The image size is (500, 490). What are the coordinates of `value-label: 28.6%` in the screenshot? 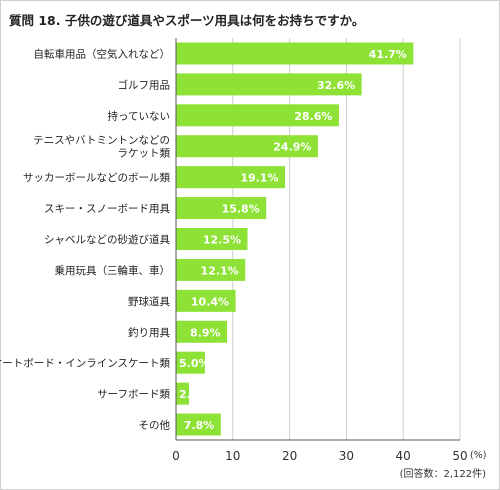 It's located at (313, 116).